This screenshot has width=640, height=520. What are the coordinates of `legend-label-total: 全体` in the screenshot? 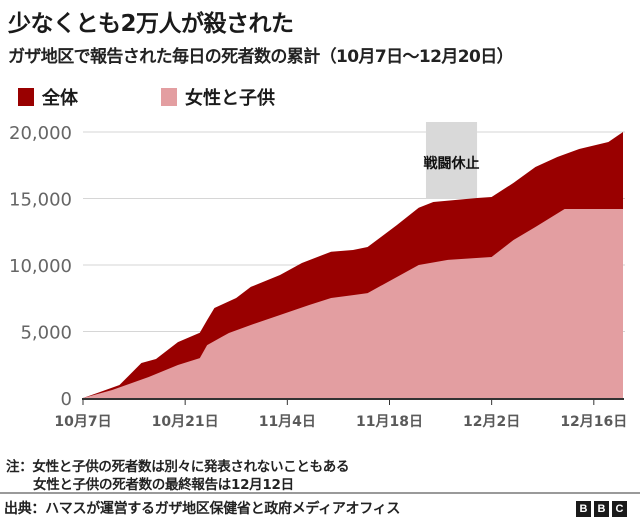 It's located at (60, 98).